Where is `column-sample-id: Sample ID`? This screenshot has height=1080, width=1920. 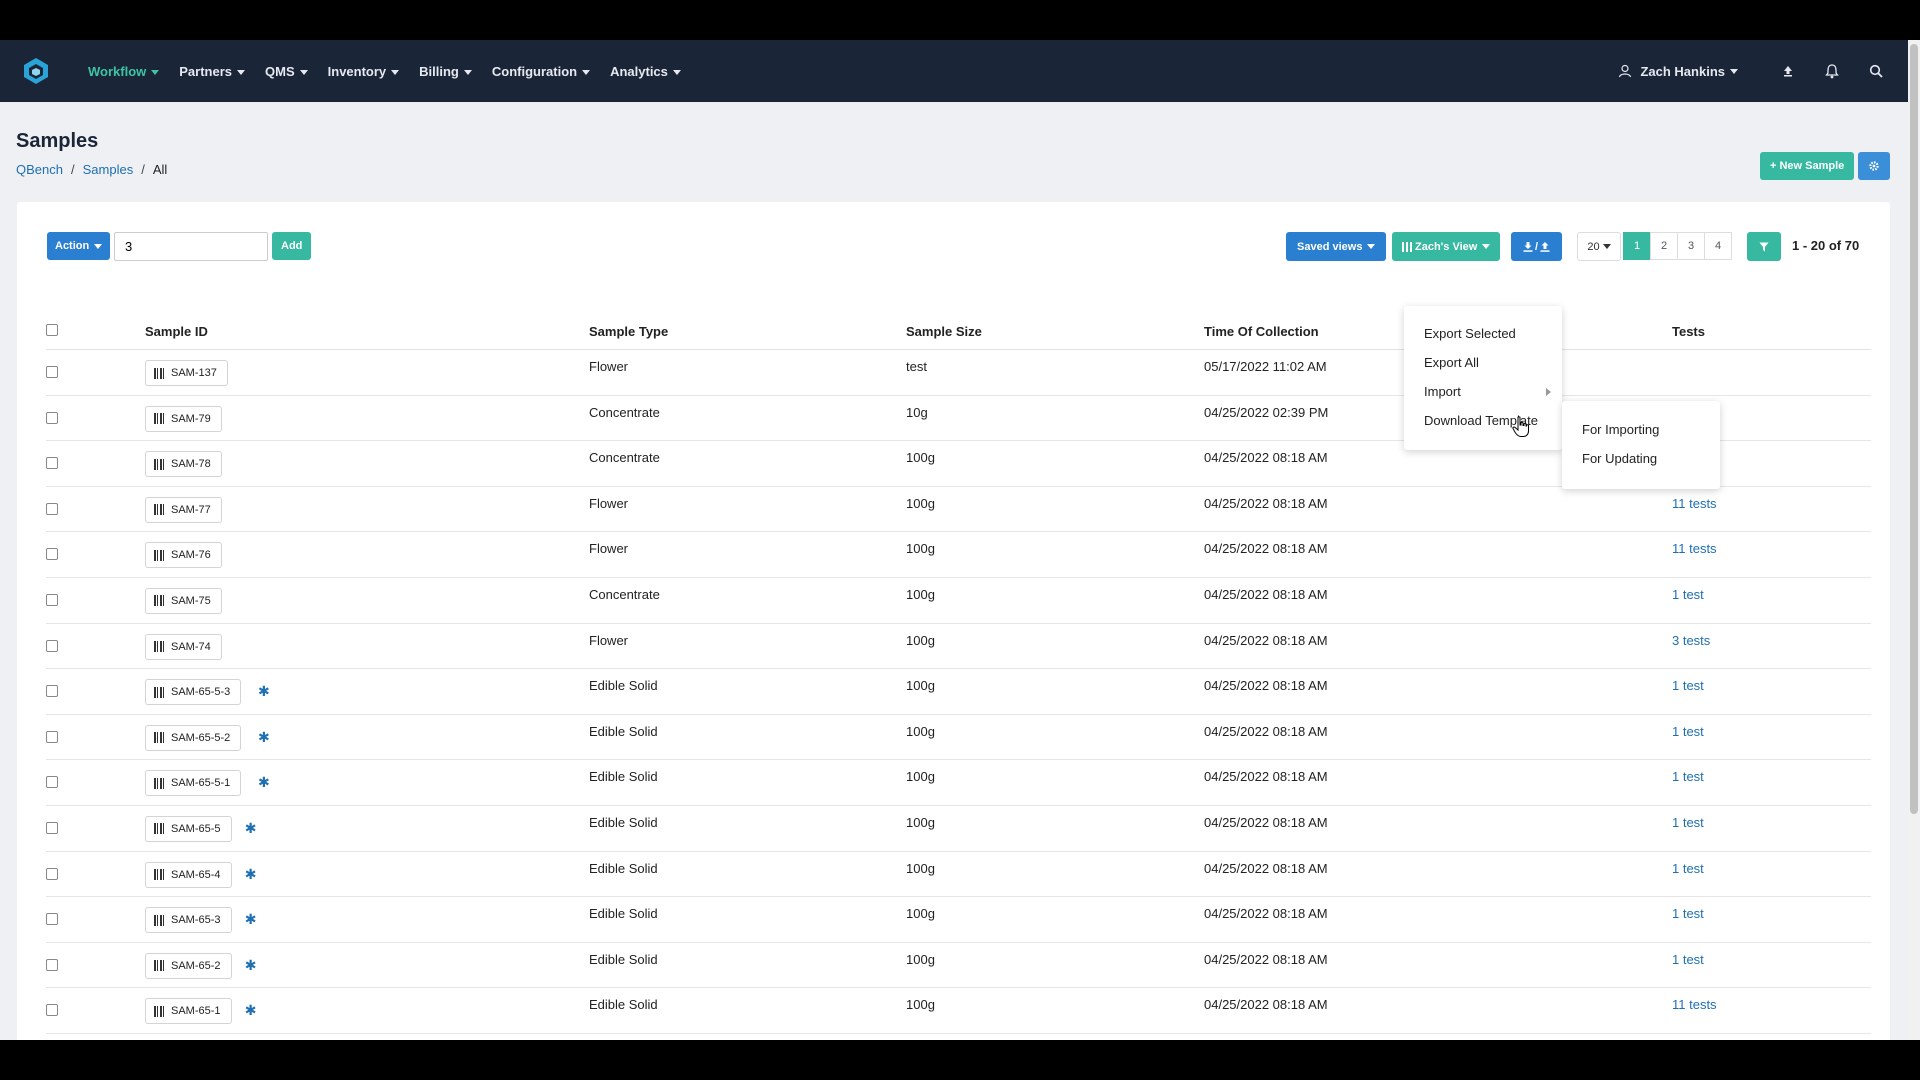 column-sample-id: Sample ID is located at coordinates (176, 331).